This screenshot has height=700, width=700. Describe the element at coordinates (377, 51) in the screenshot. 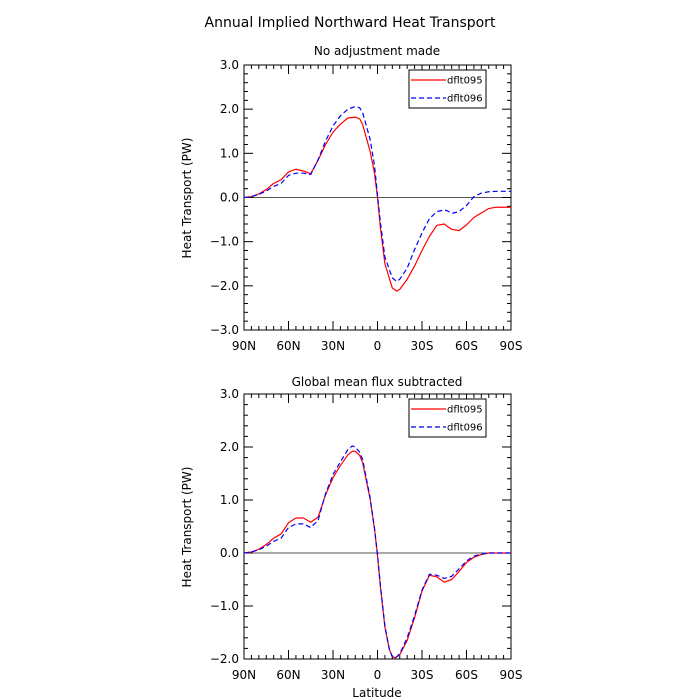

I see `panel-title: No adjustment made` at that location.